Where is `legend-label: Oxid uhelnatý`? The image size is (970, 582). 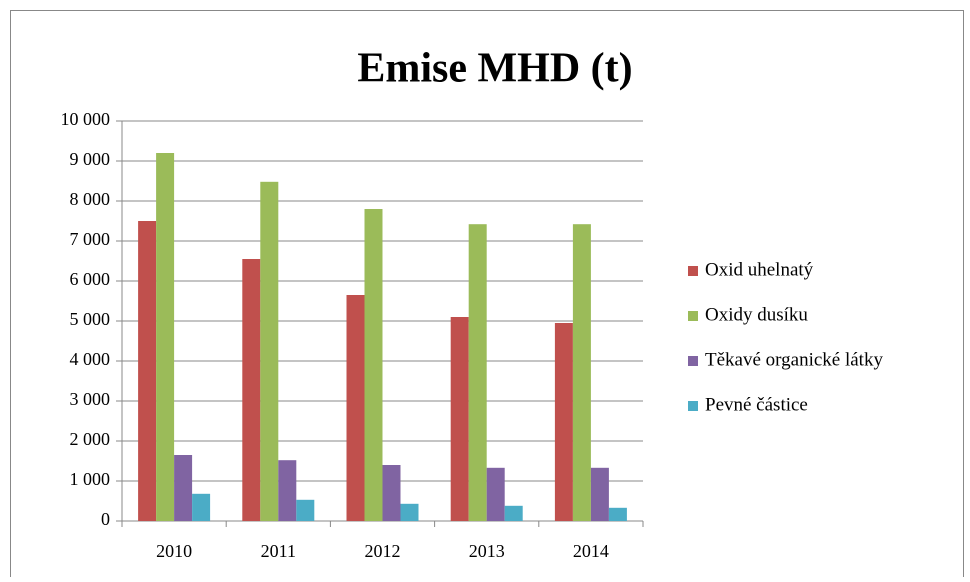
legend-label: Oxid uhelnatý is located at coordinates (759, 269).